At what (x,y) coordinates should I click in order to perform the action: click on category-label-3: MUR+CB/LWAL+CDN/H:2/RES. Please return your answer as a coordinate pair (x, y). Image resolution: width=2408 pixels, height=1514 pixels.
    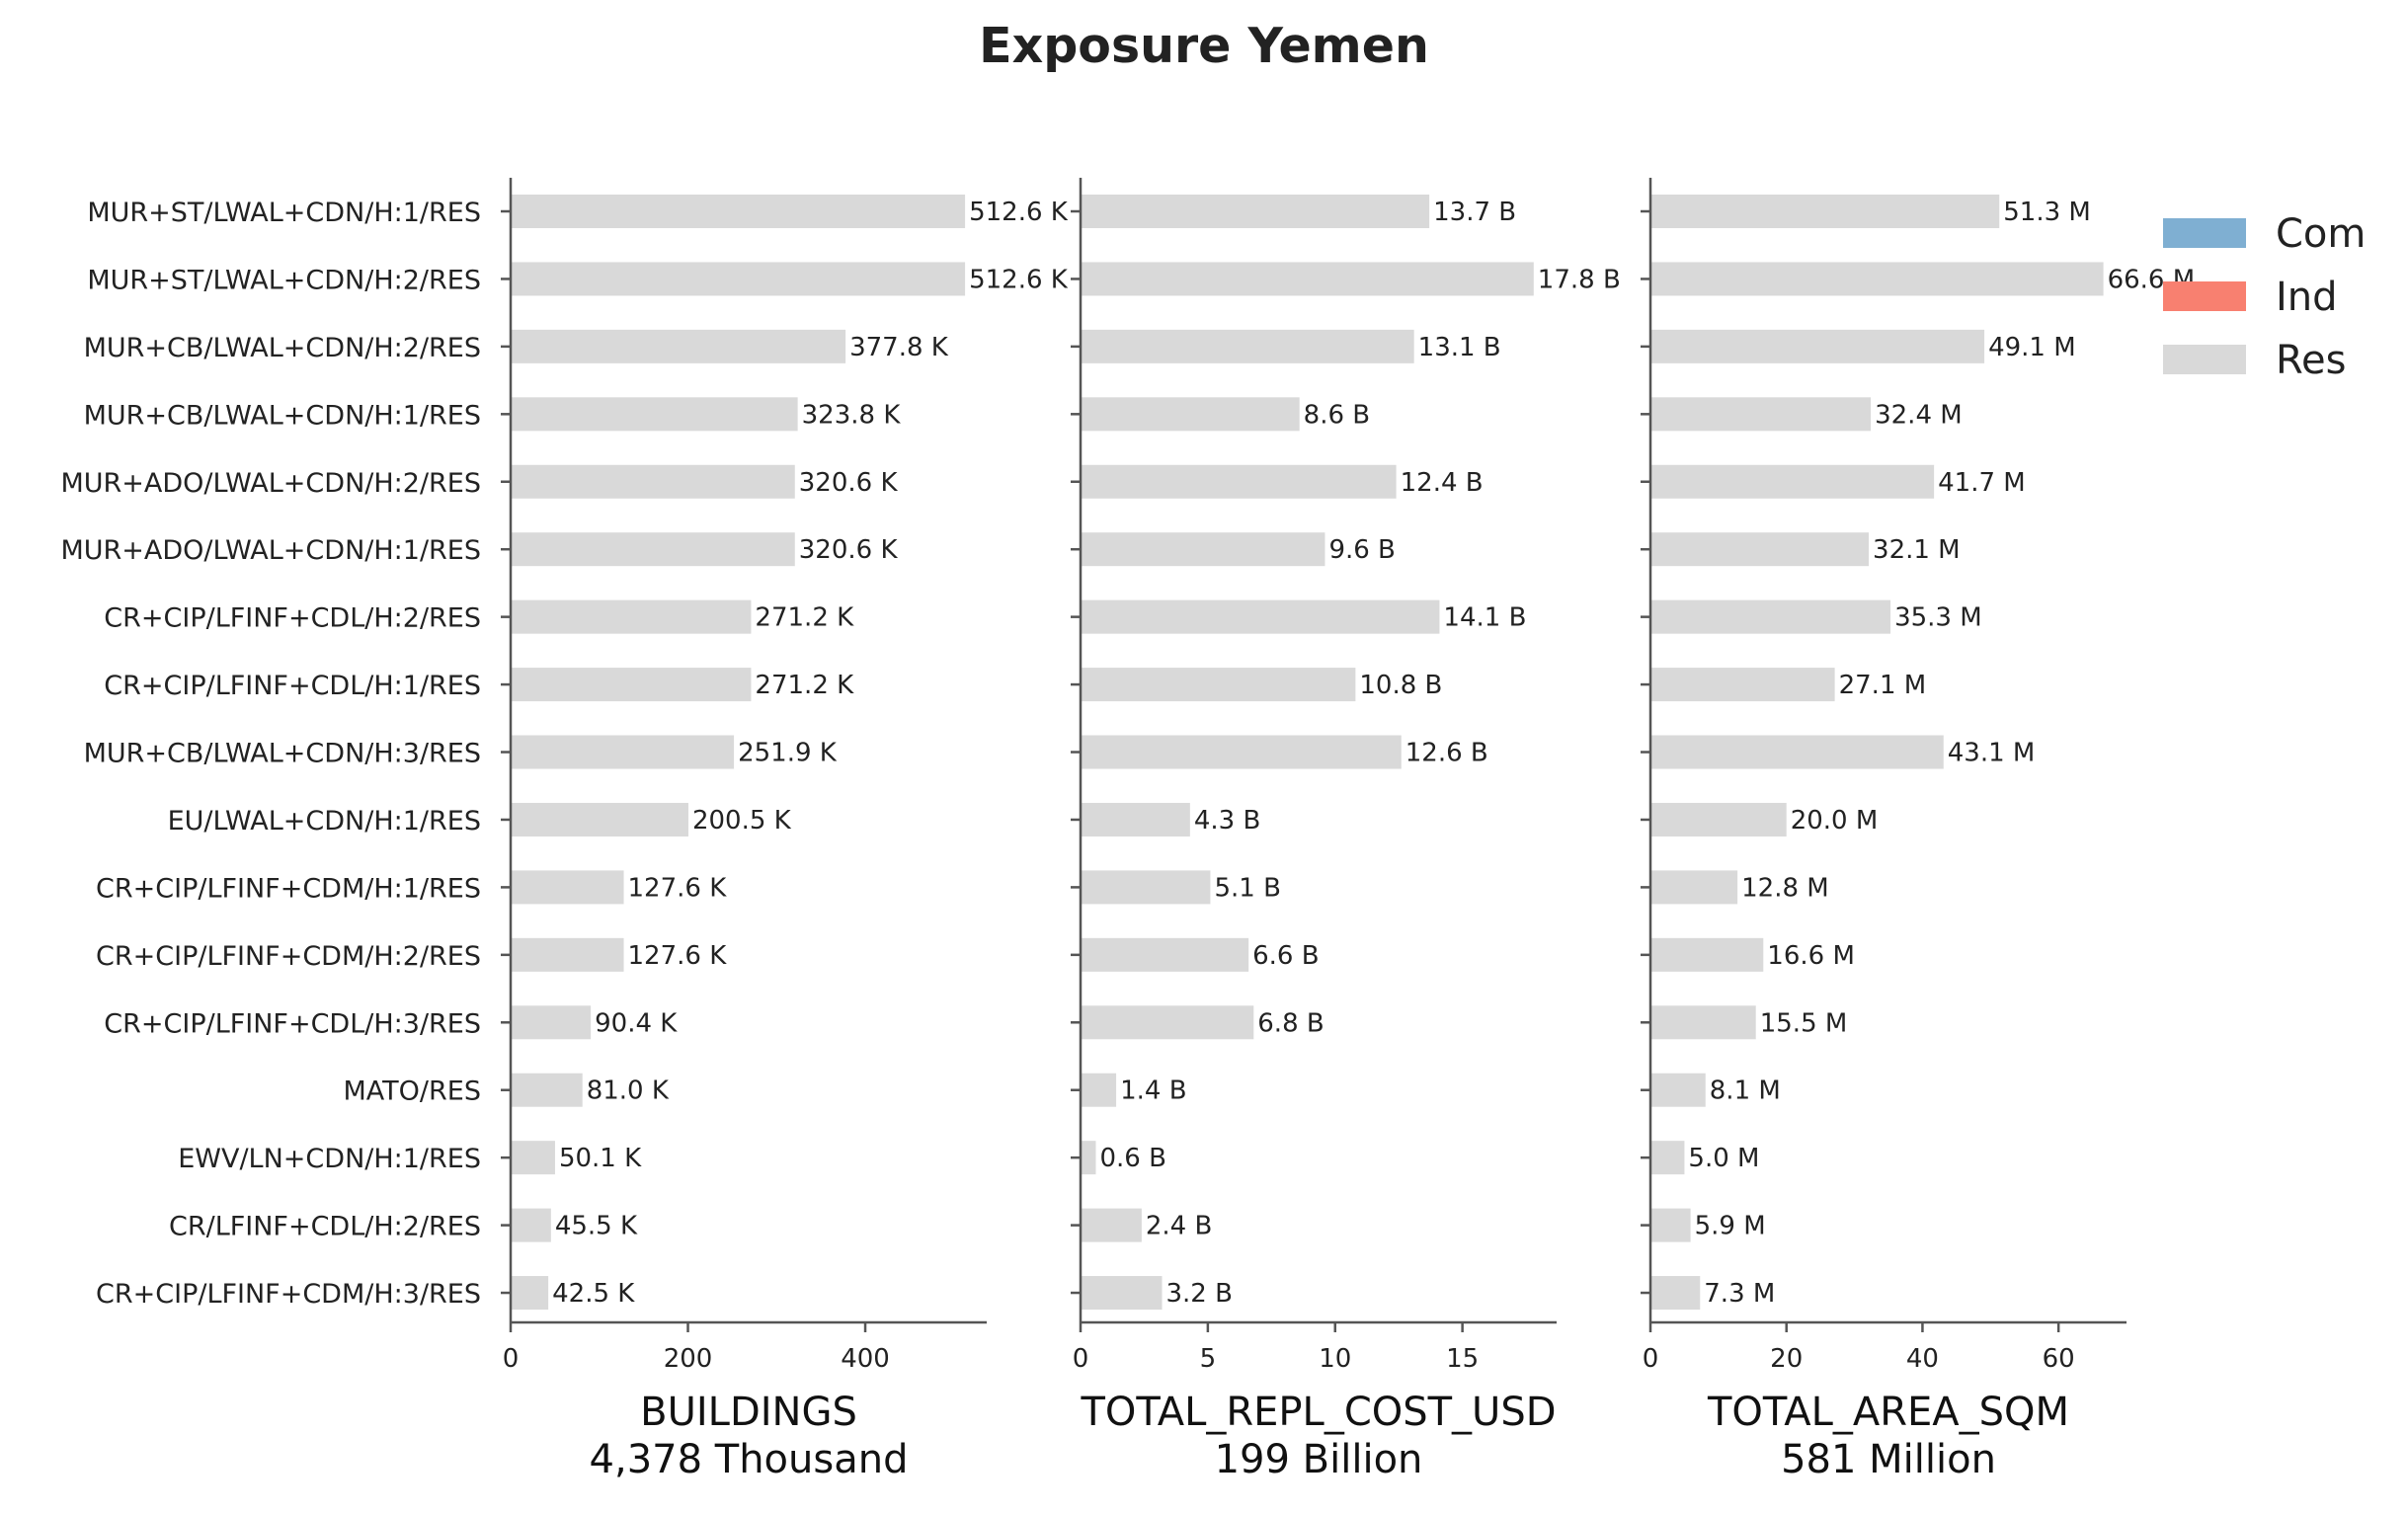
    Looking at the image, I should click on (282, 348).